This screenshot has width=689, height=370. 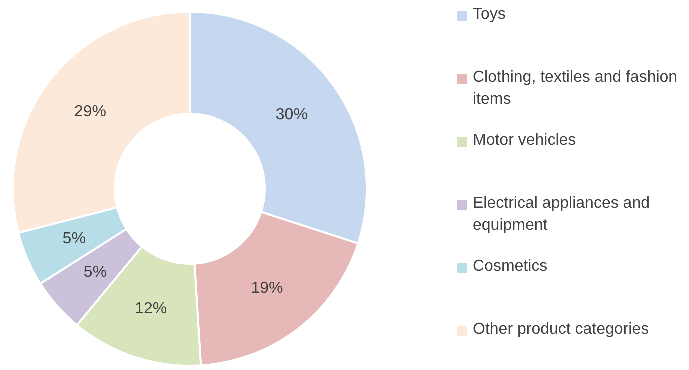 What do you see at coordinates (576, 89) in the screenshot?
I see `legend-label: Clothing, textiles and fashion items` at bounding box center [576, 89].